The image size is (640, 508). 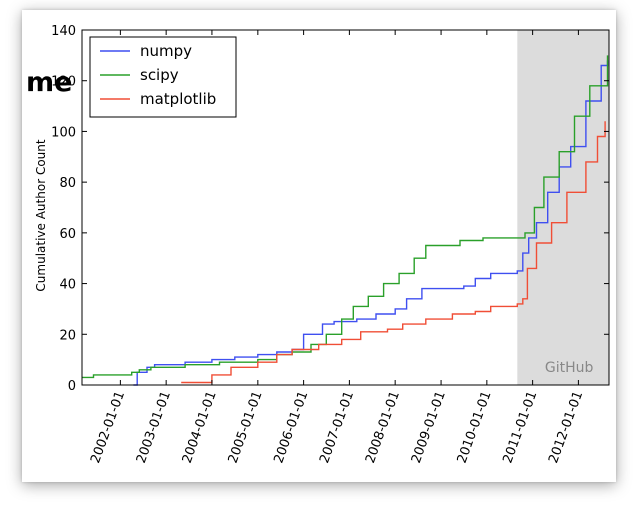 I want to click on github-shaded-region, so click(x=563, y=207).